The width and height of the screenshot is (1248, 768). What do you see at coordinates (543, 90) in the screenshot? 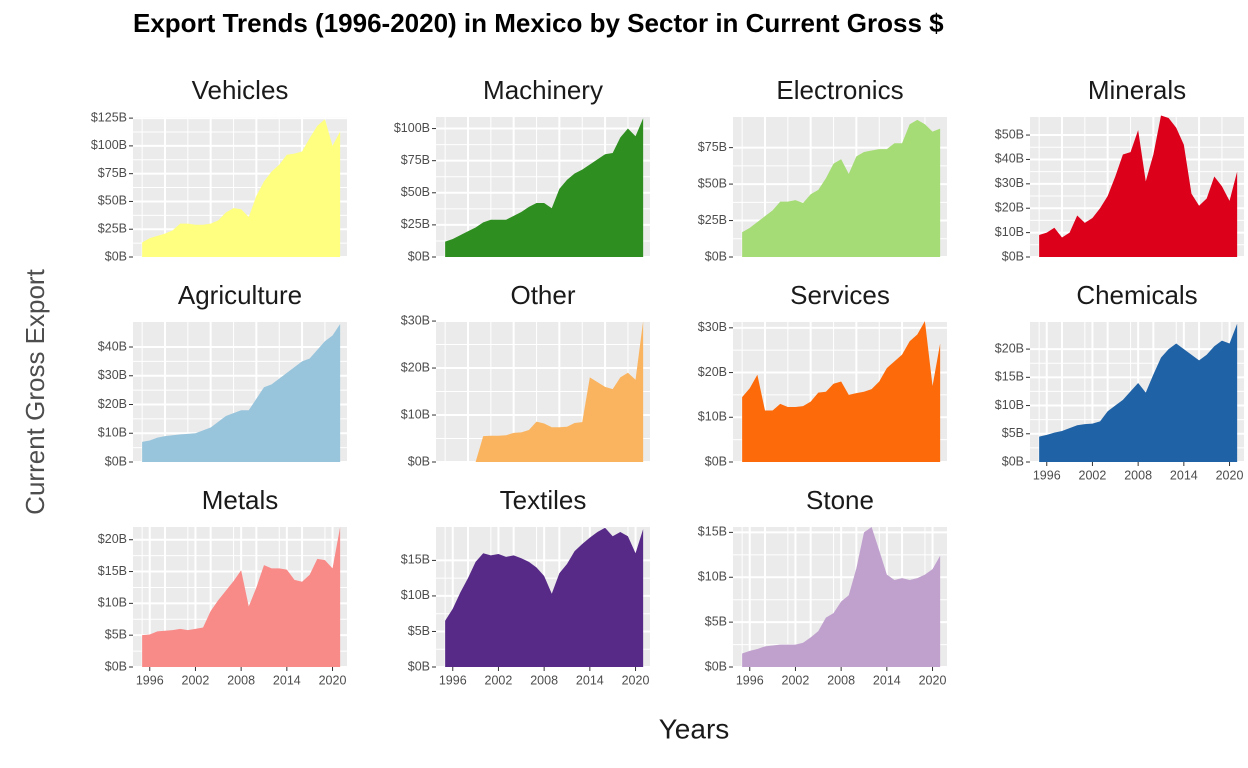
I see `panel-title: Machinery` at bounding box center [543, 90].